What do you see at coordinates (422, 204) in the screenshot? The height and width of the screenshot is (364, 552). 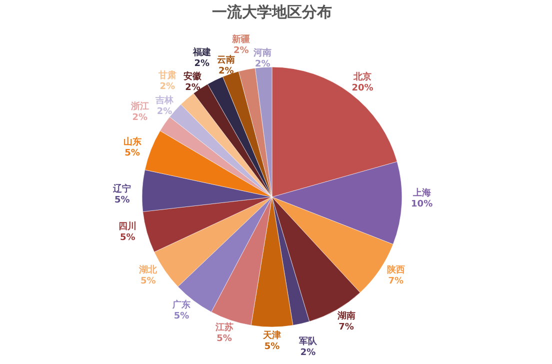 I see `data-label: 10%` at bounding box center [422, 204].